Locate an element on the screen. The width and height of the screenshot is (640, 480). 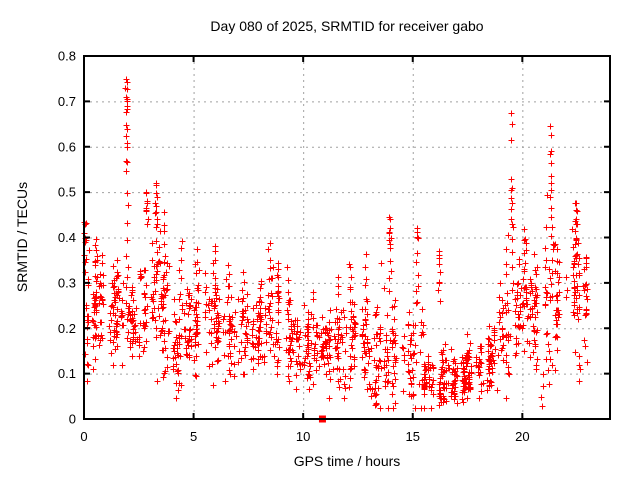
y-tick-label: 0.3 is located at coordinates (67, 282).